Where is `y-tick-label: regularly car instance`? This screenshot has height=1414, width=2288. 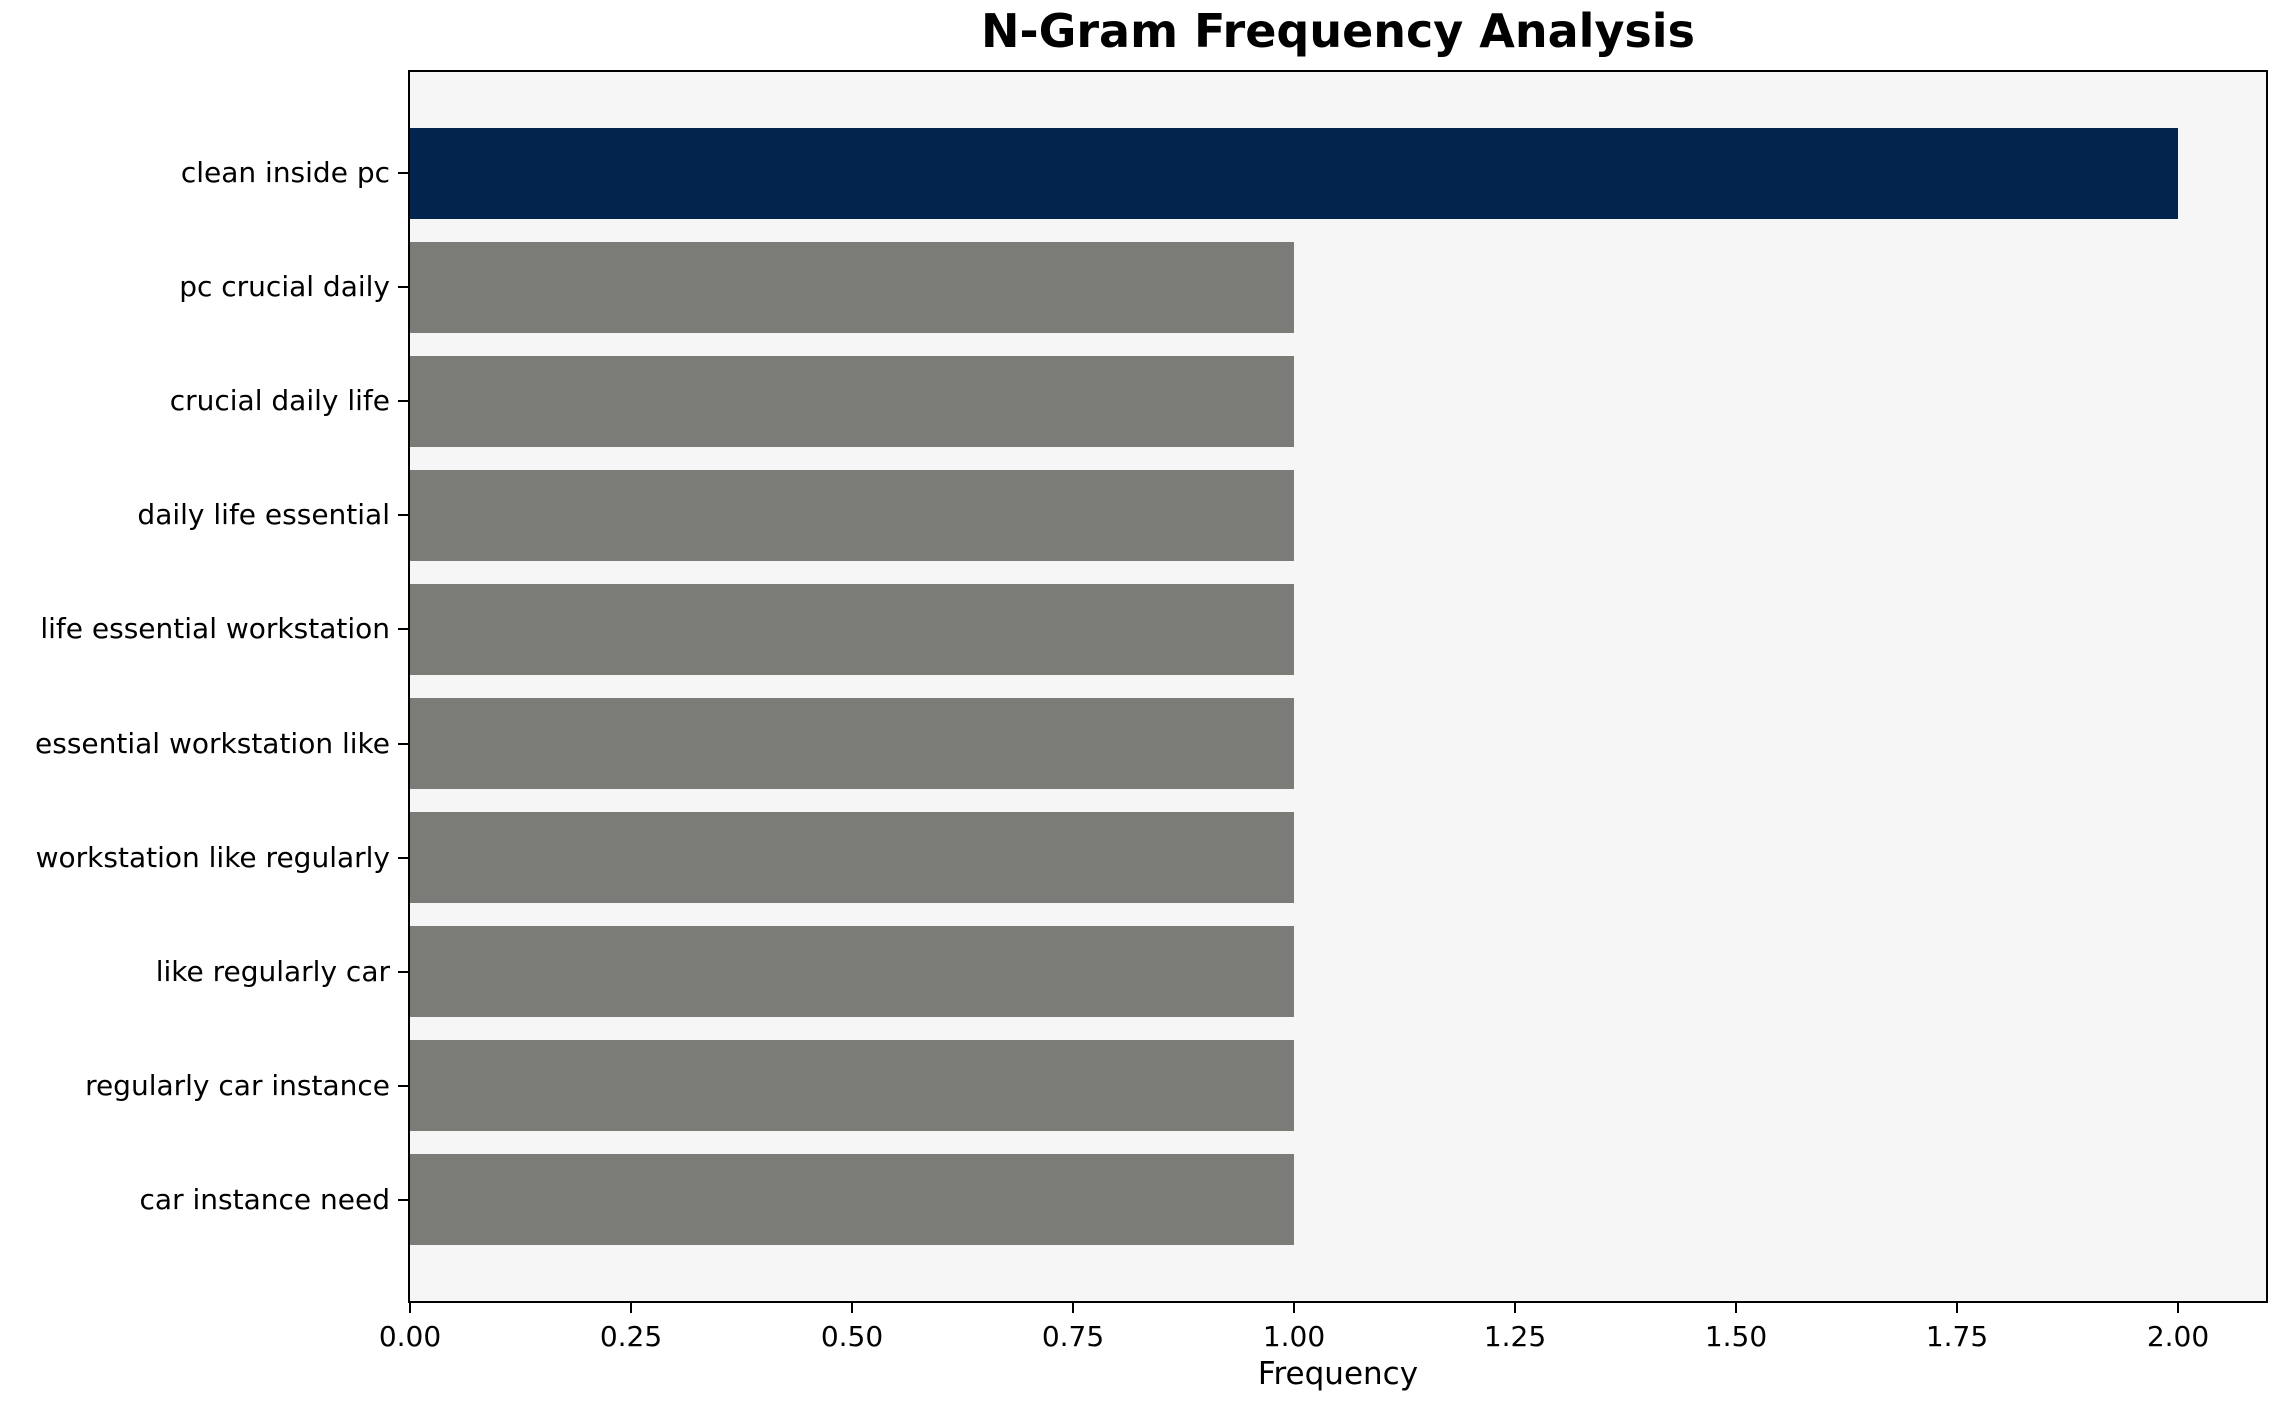 y-tick-label: regularly car instance is located at coordinates (237, 1085).